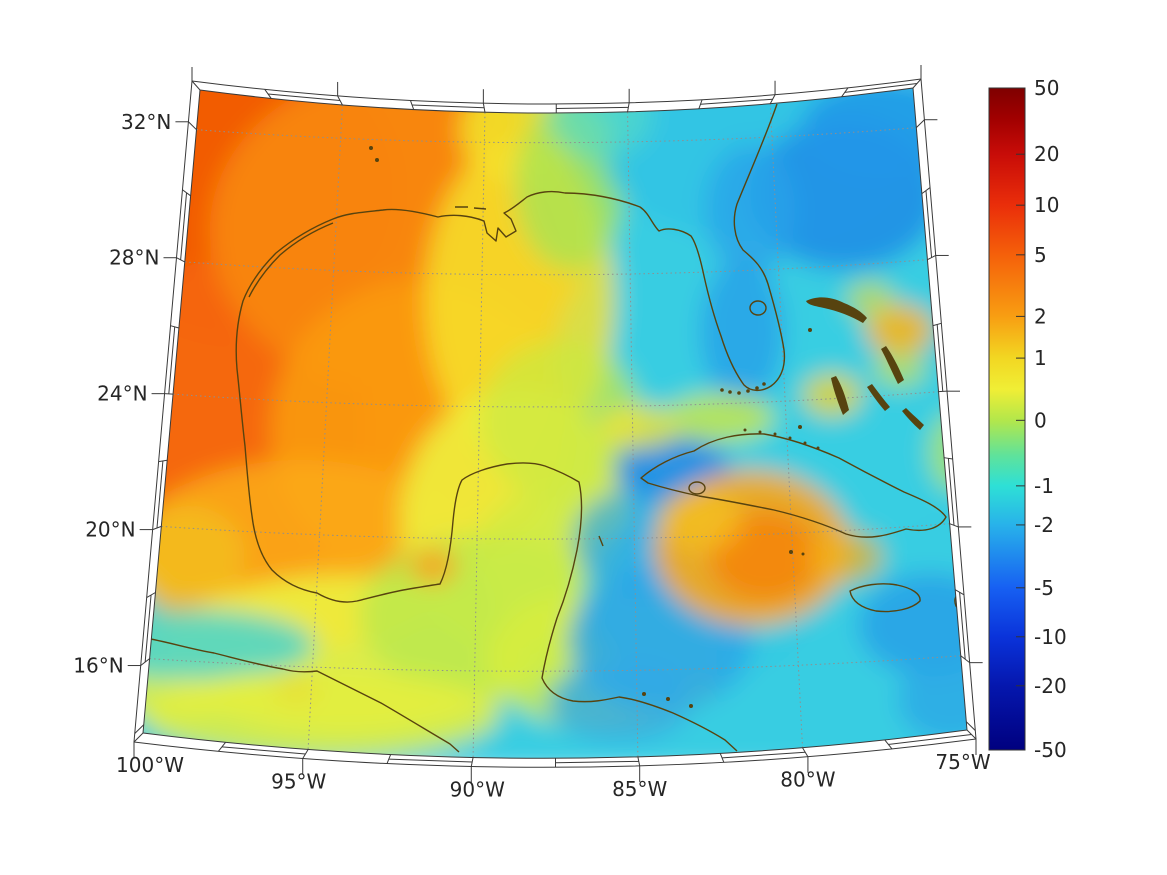  Describe the element at coordinates (146, 122) in the screenshot. I see `lat-label-32n: 32°N` at that location.